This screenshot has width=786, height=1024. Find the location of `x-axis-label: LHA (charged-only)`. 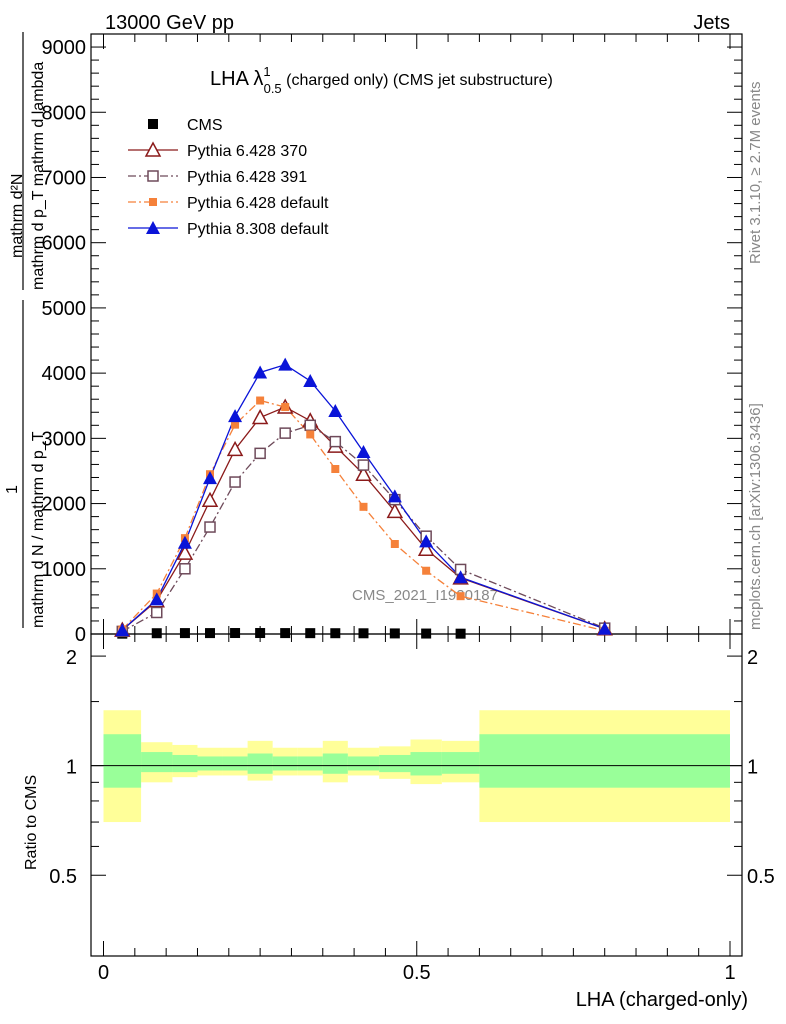

x-axis-label: LHA (charged-only) is located at coordinates (662, 1000).